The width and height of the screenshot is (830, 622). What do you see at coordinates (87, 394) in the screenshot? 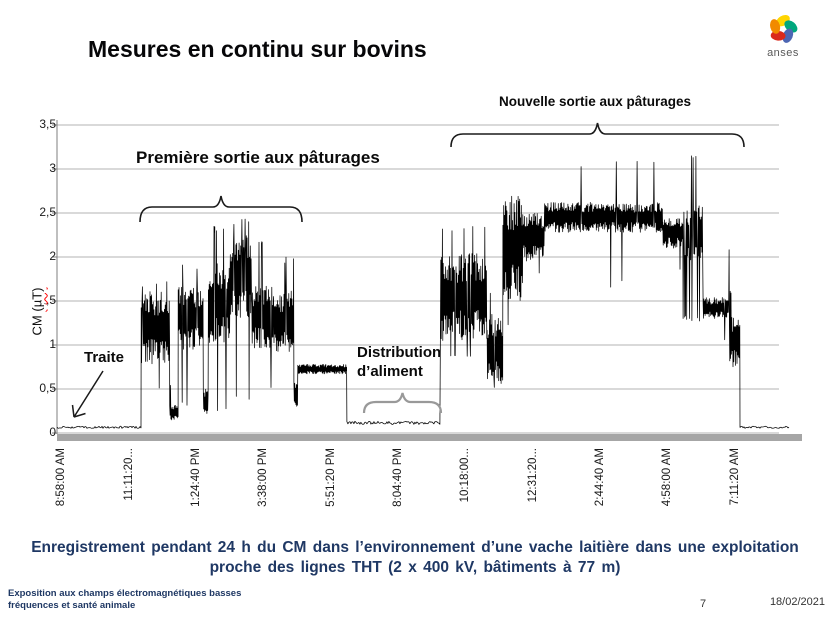
I see `traite-arrow-icon` at bounding box center [87, 394].